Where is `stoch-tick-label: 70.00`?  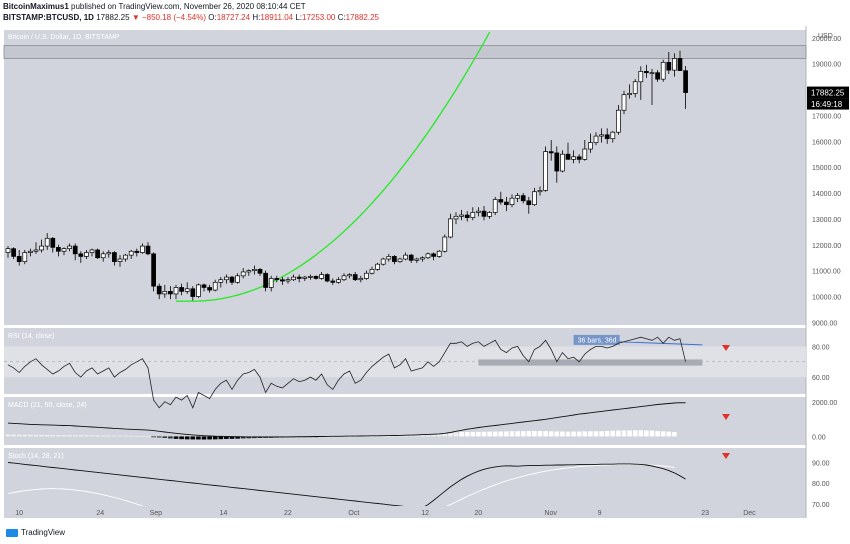
stoch-tick-label: 70.00 is located at coordinates (821, 505).